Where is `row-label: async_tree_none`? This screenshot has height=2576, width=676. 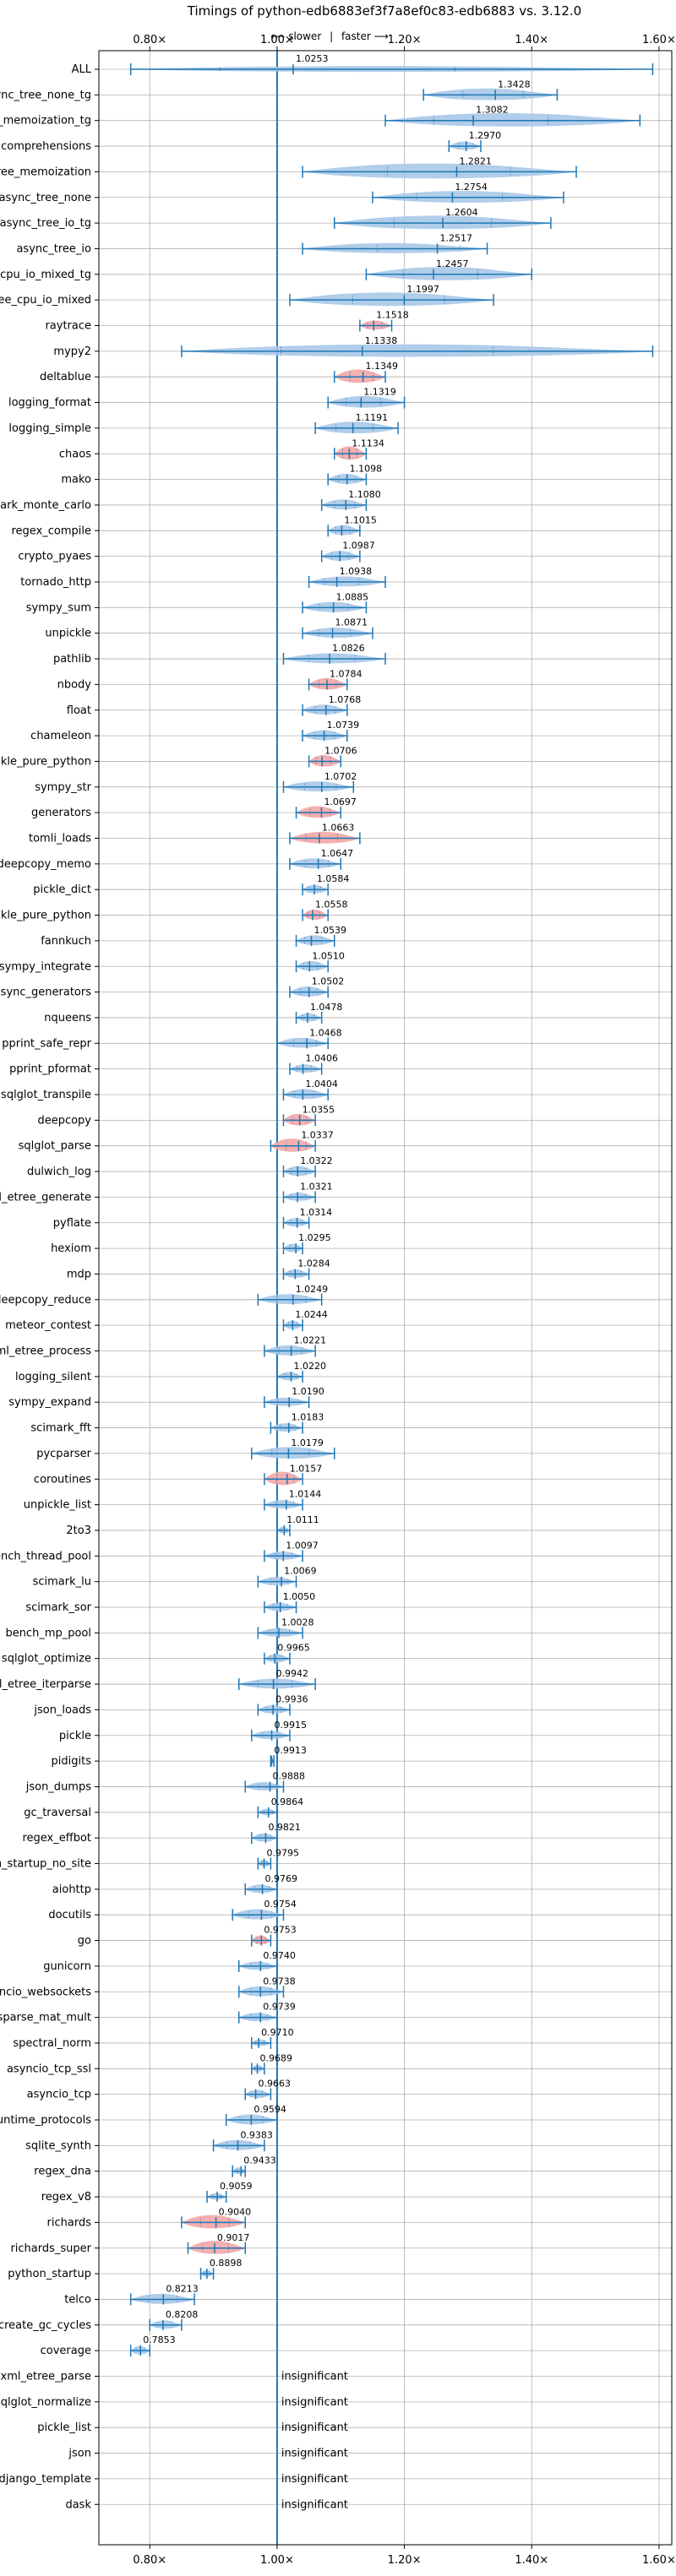
row-label: async_tree_none is located at coordinates (45, 198).